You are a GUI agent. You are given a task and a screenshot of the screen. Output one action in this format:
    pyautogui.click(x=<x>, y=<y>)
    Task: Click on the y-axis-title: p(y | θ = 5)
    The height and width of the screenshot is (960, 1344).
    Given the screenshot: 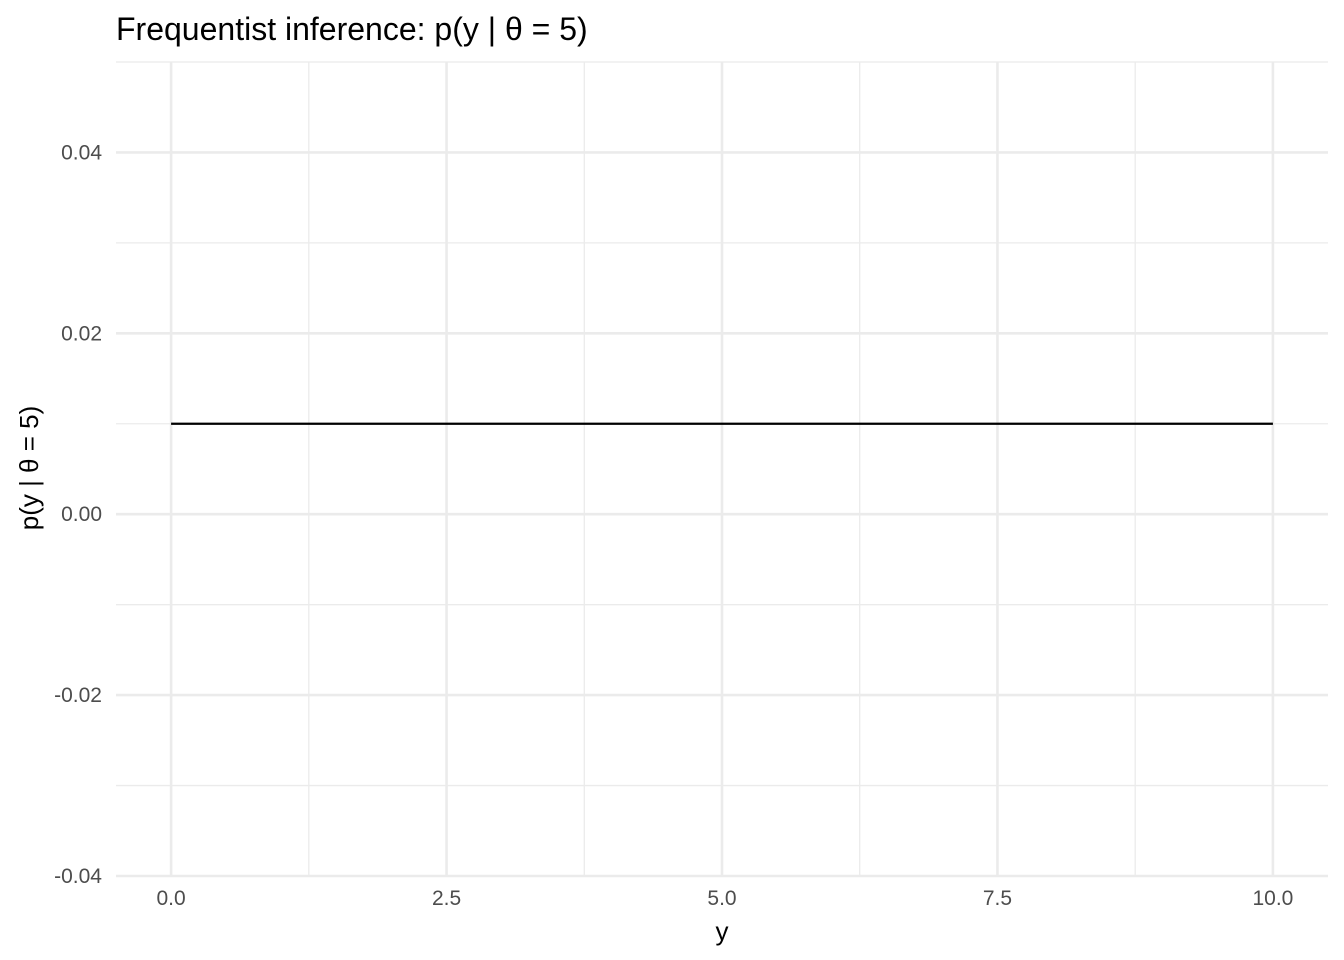 What is the action you would take?
    pyautogui.click(x=29, y=468)
    